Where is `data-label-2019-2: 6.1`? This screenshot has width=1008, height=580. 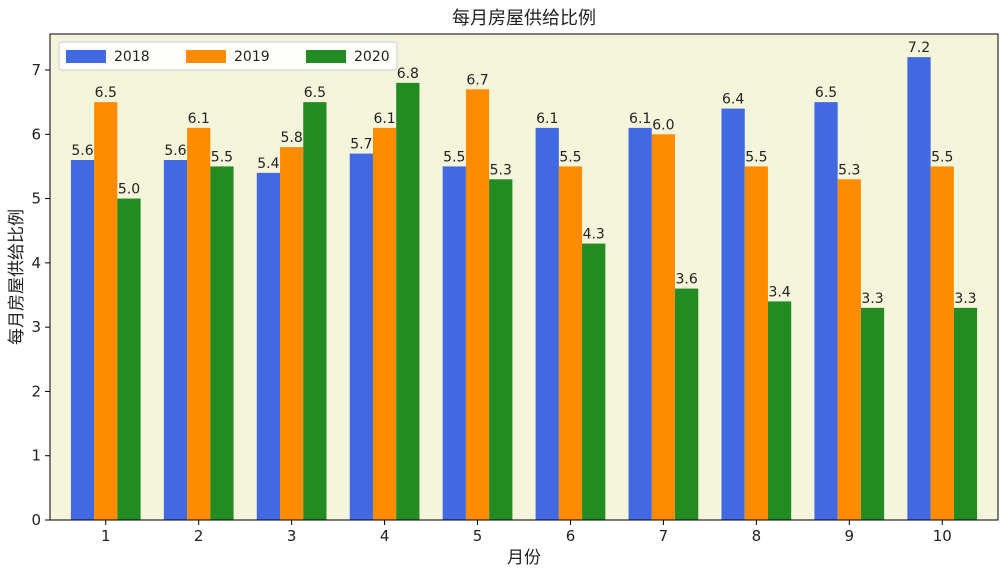
data-label-2019-2: 6.1 is located at coordinates (199, 119).